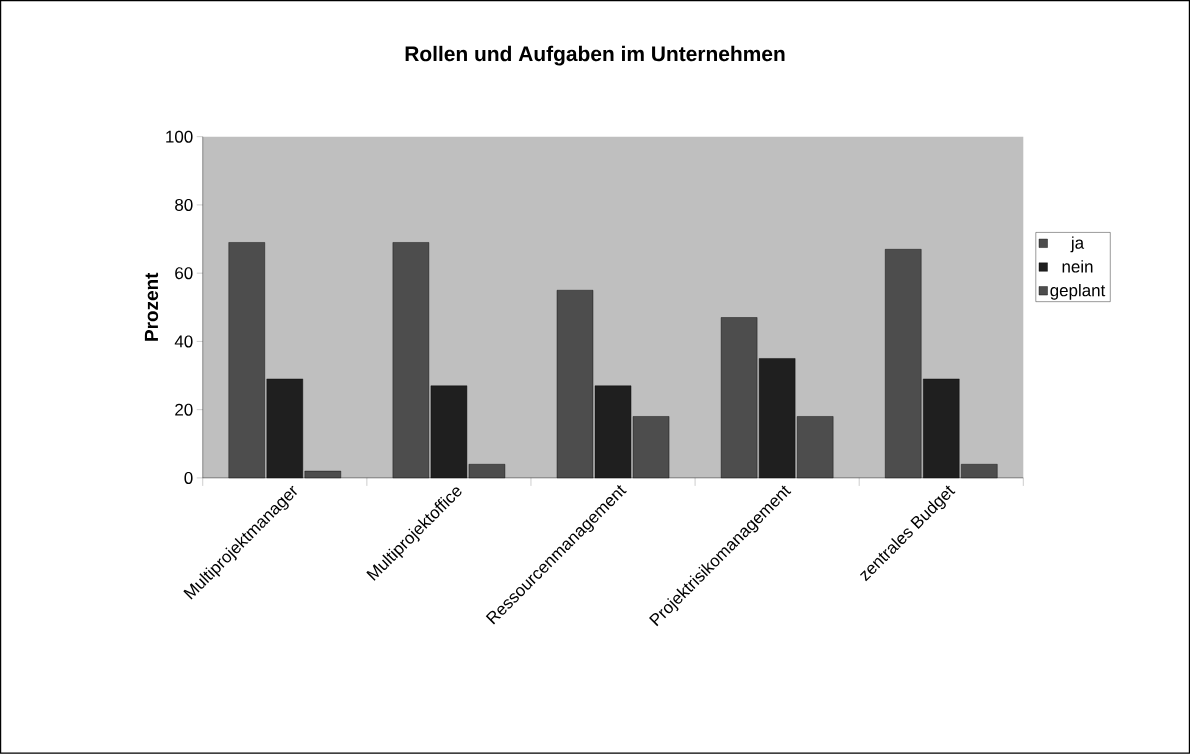 The width and height of the screenshot is (1190, 754). I want to click on legend-label: nein, so click(1077, 266).